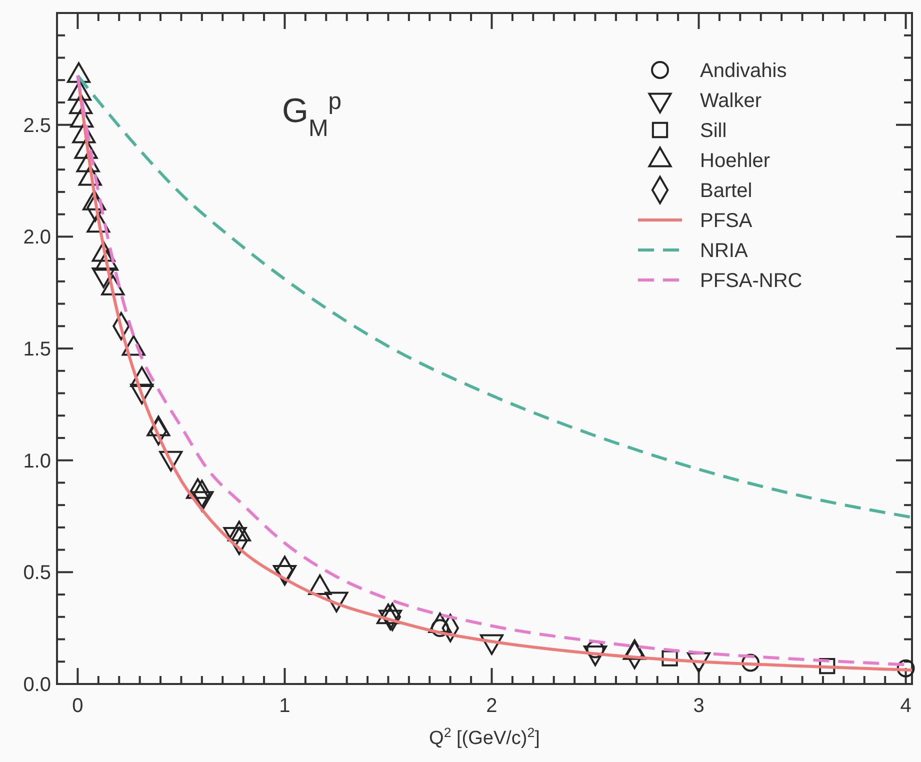 This screenshot has height=762, width=921. Describe the element at coordinates (37, 573) in the screenshot. I see `y-tick-label: 0.5` at that location.